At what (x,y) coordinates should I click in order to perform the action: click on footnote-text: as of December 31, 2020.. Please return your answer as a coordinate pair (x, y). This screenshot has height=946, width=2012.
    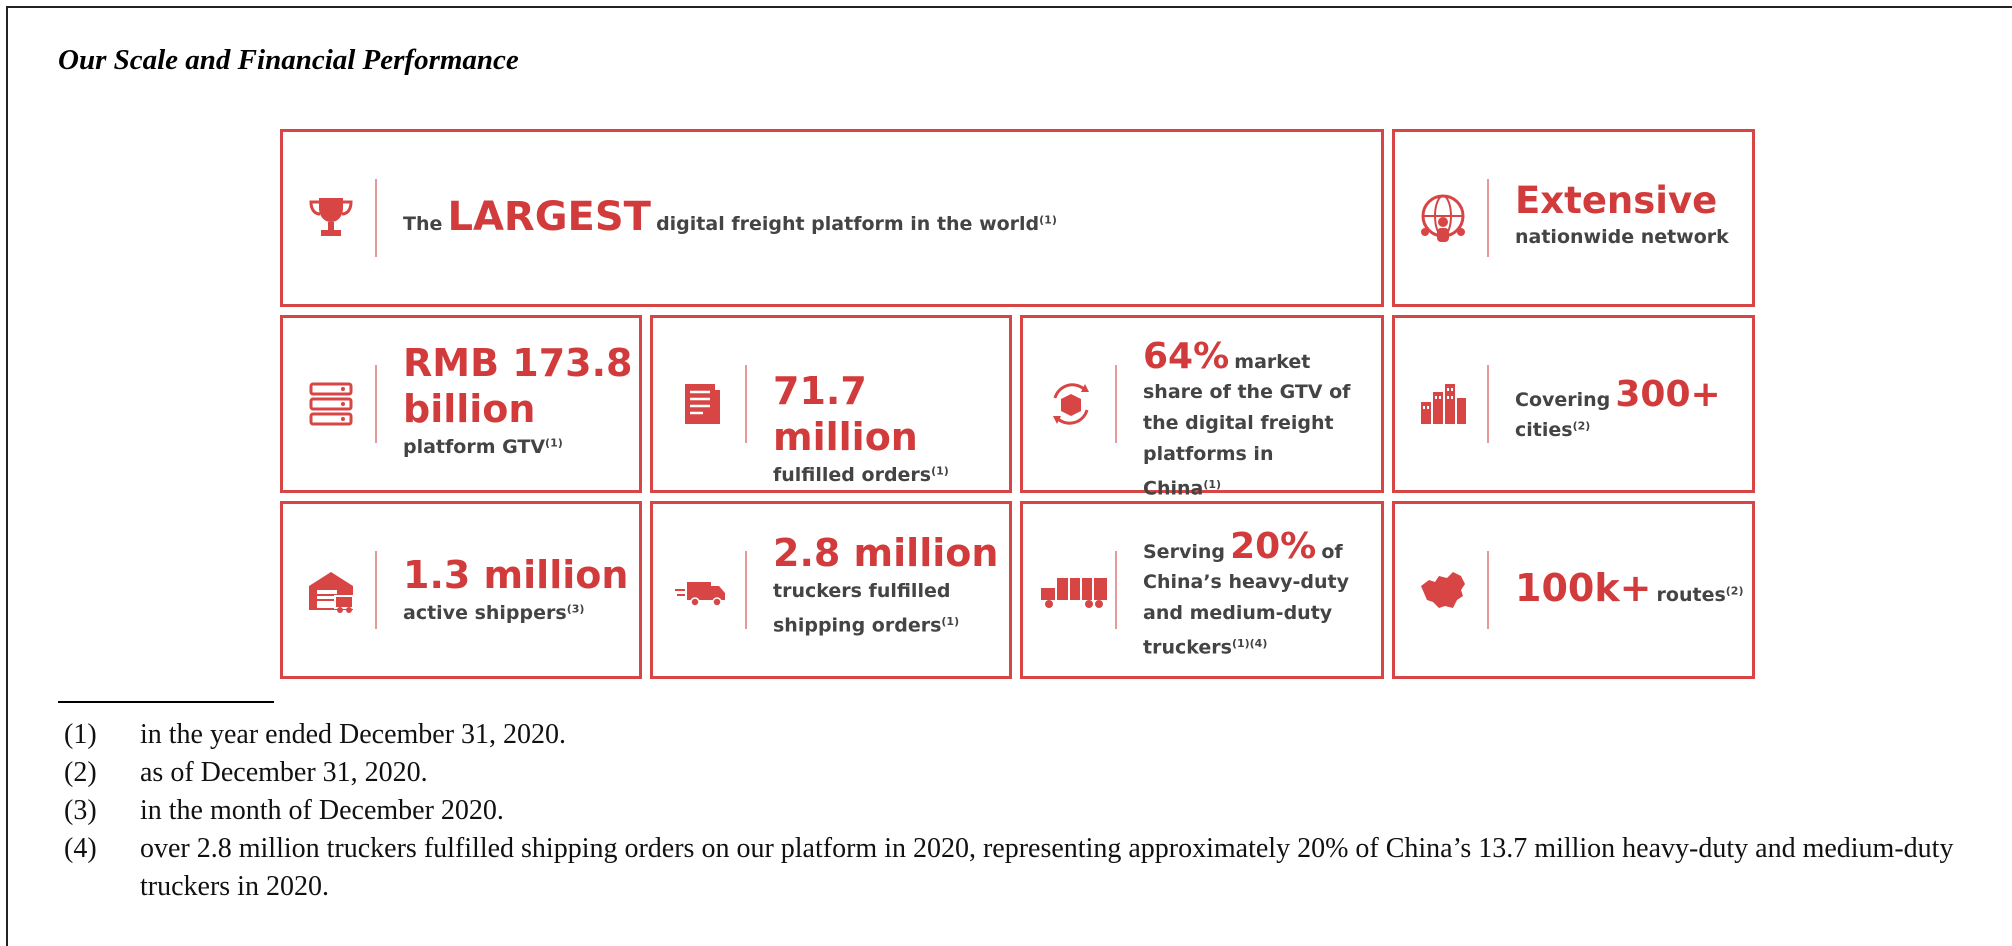
    Looking at the image, I should click on (284, 772).